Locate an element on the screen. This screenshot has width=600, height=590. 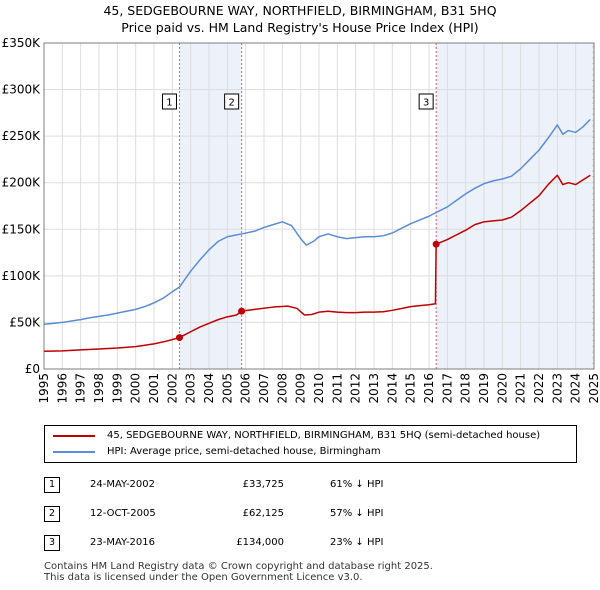
x-tick-label: 2005 is located at coordinates (227, 388).